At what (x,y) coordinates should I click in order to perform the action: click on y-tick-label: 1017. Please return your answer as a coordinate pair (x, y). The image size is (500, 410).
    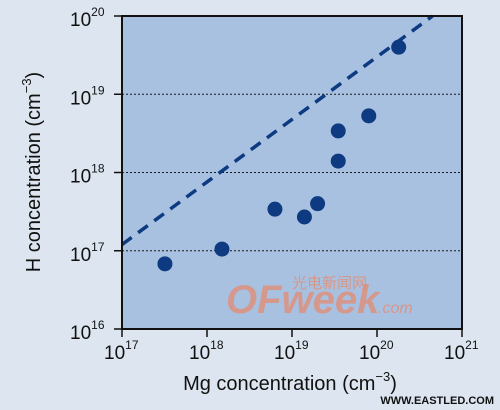
    Looking at the image, I should click on (87, 253).